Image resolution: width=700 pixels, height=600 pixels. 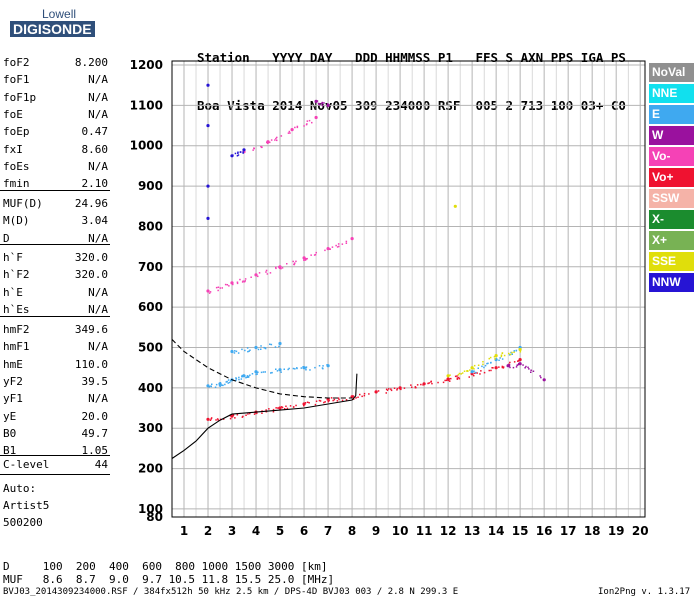 I want to click on y-tick-label: 900, so click(x=150, y=186).